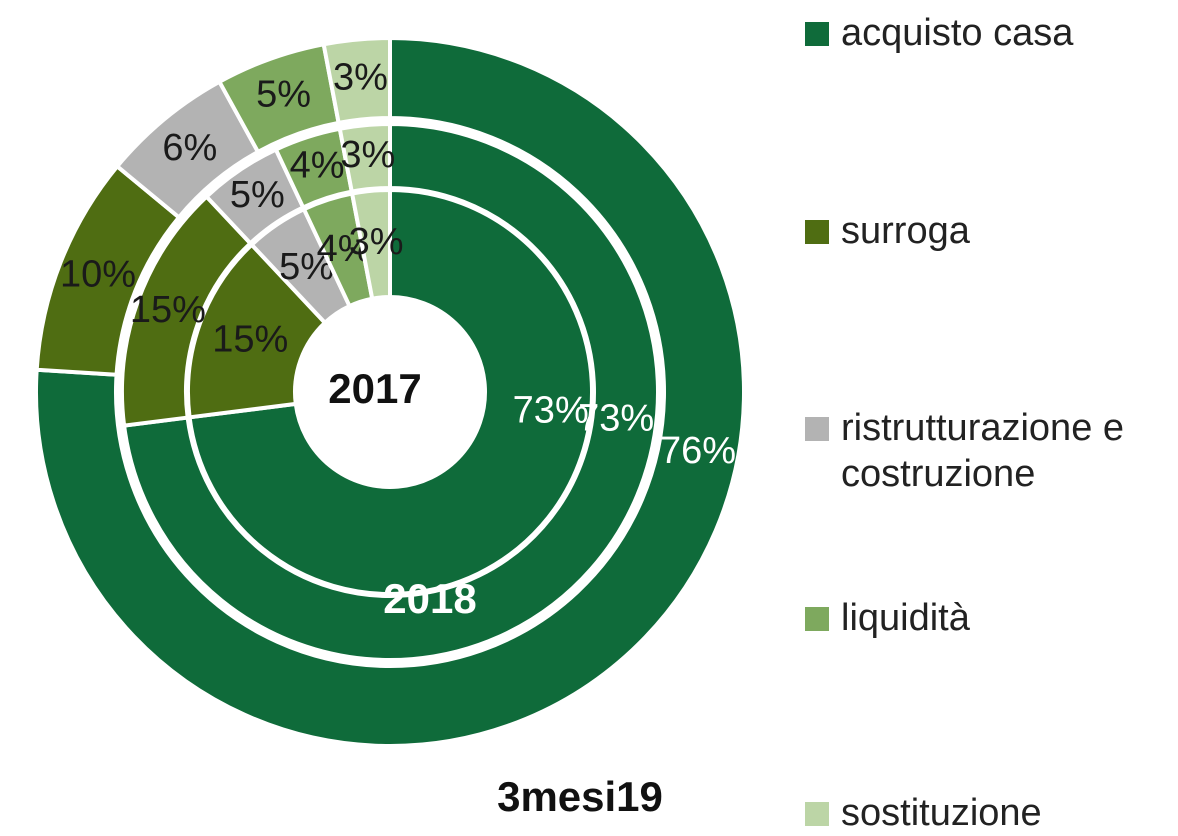  What do you see at coordinates (98, 274) in the screenshot?
I see `value-label: 10%` at bounding box center [98, 274].